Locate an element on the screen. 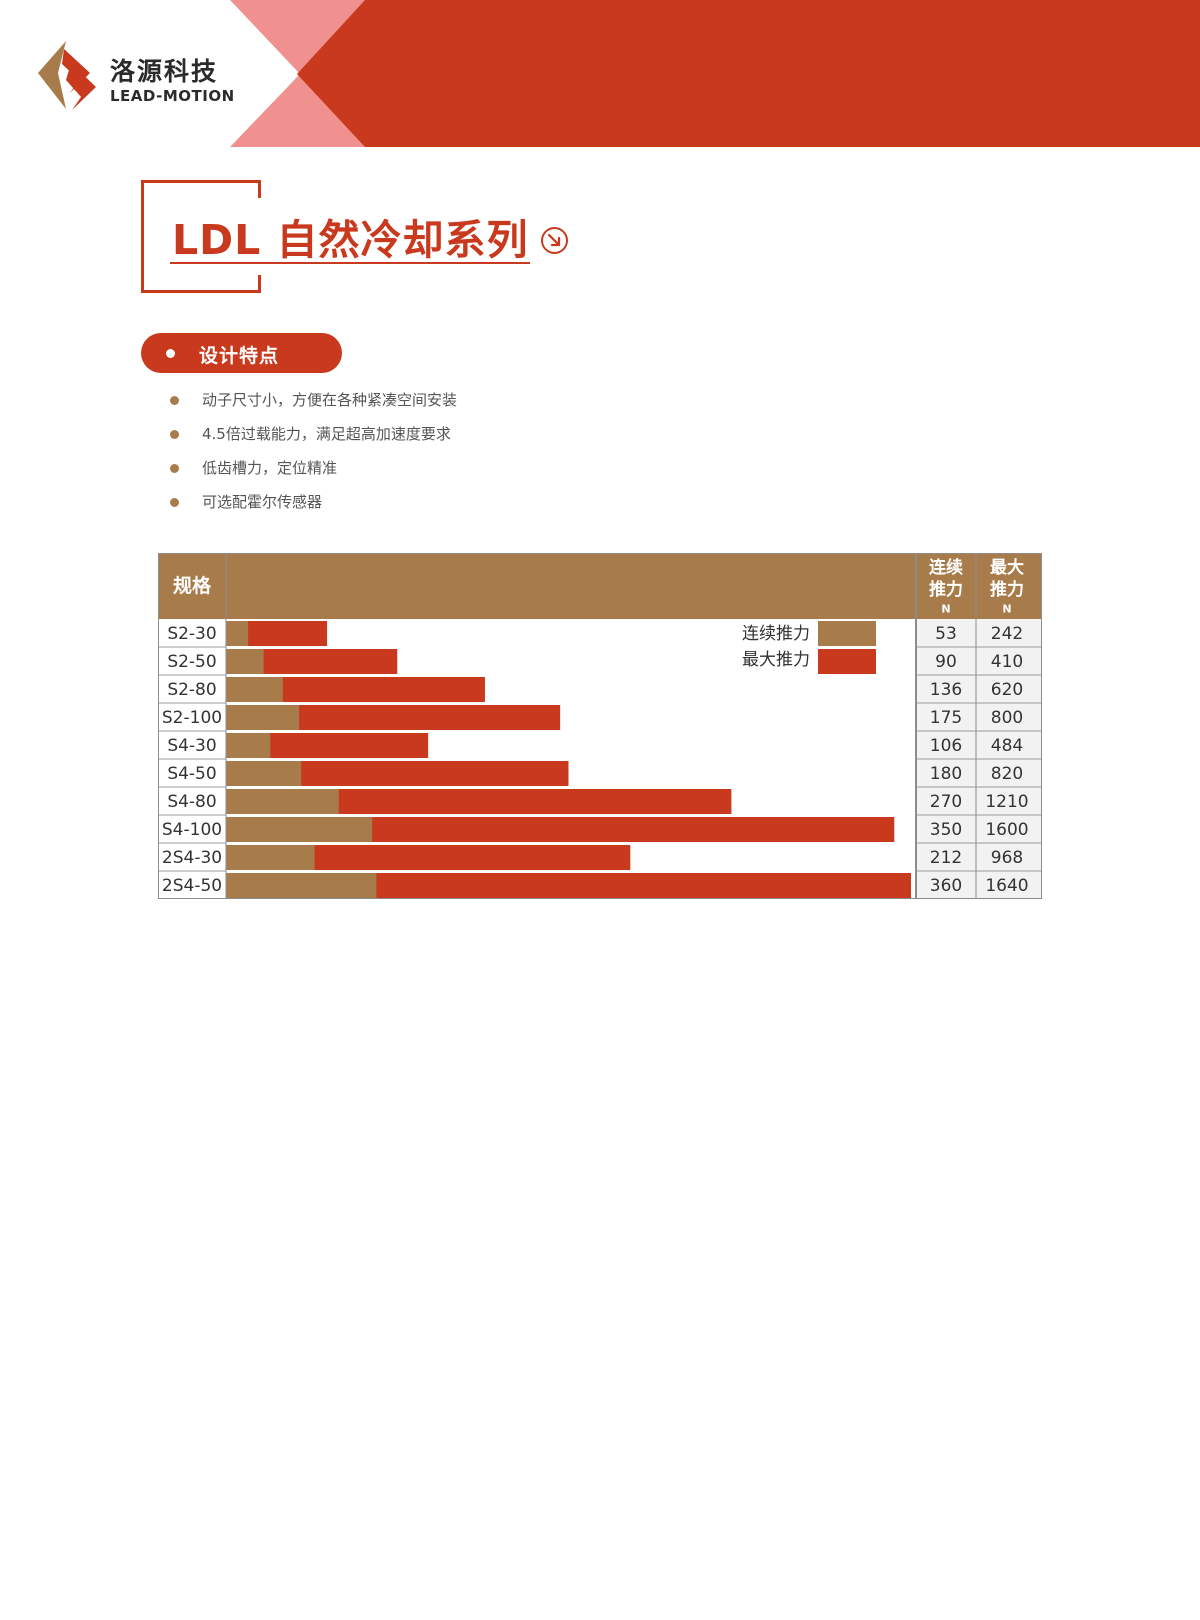  max-thrust-value: 1640 is located at coordinates (1006, 886).